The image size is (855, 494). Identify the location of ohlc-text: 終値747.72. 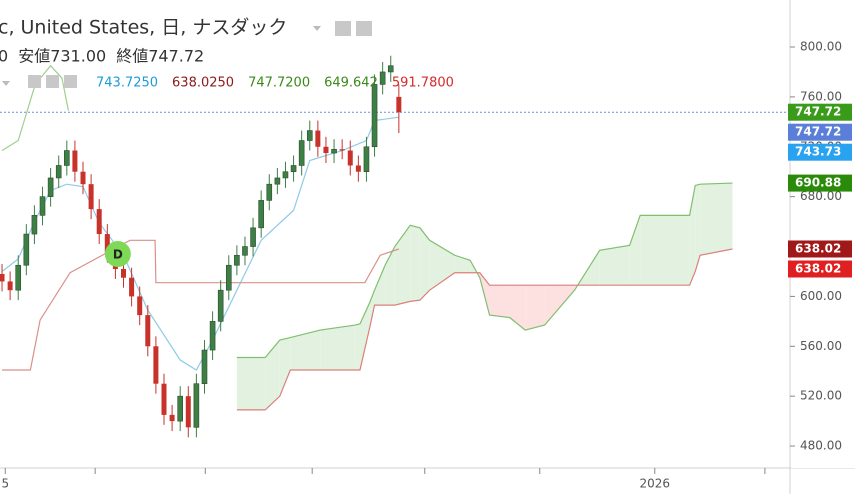
(160, 56).